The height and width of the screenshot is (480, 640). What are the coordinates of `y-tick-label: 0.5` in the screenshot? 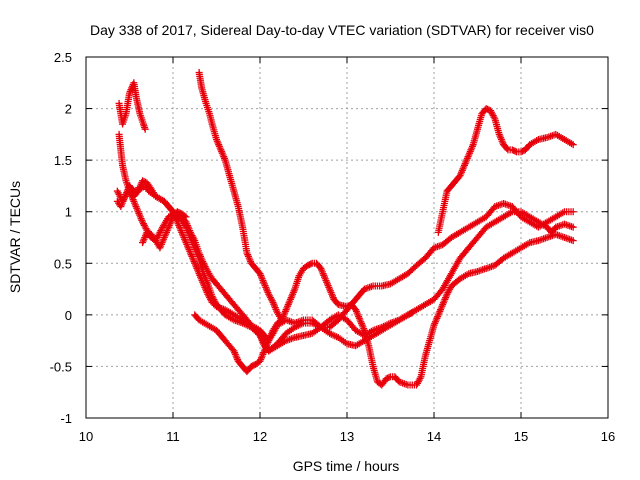 It's located at (63, 263).